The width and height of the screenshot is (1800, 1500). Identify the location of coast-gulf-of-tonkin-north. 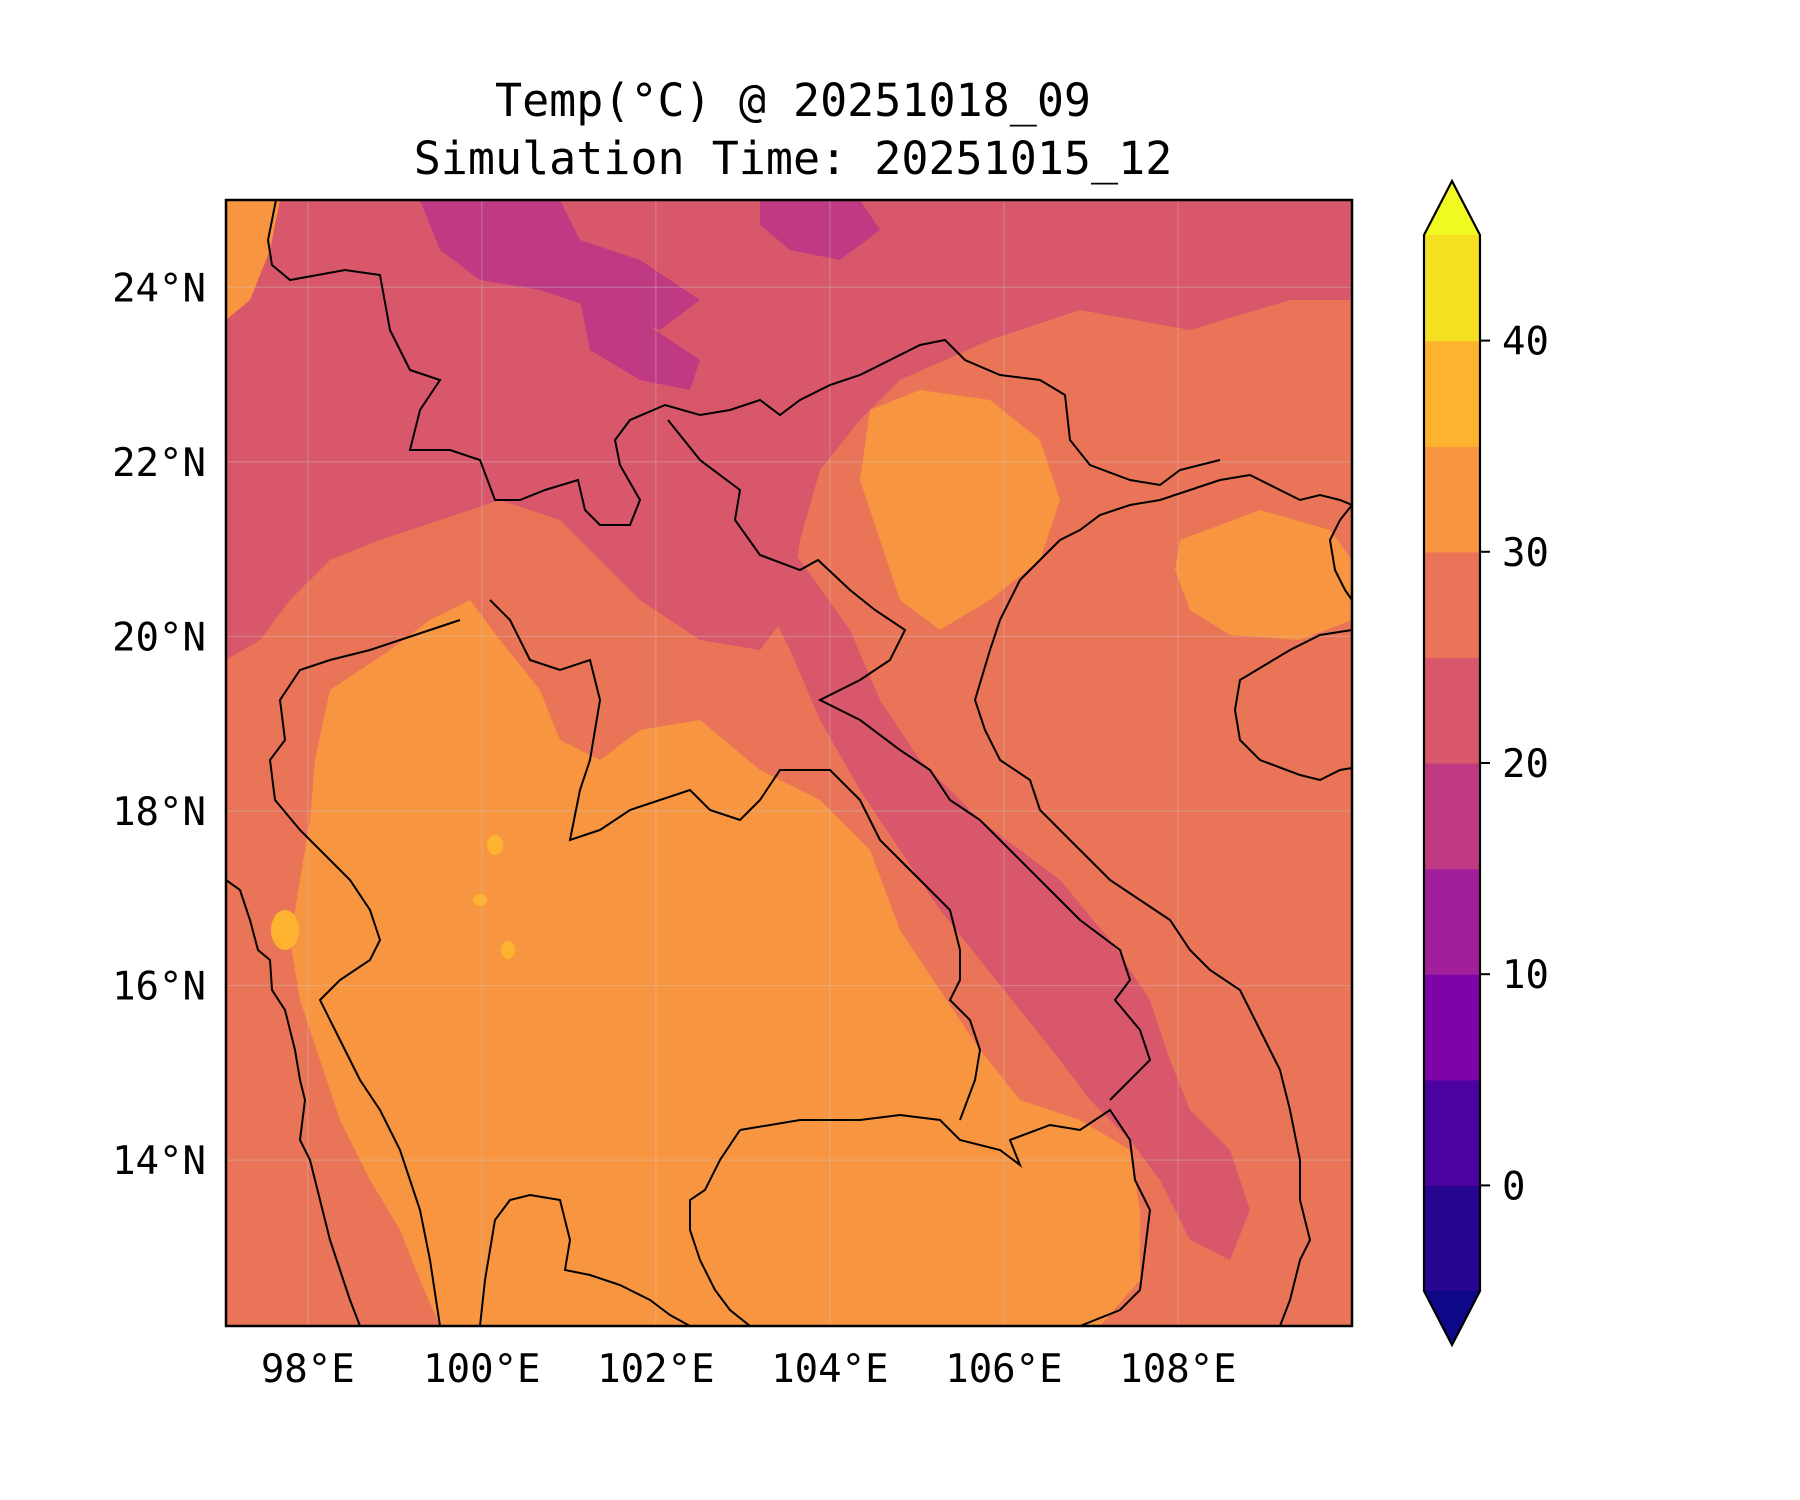
(1205, 507).